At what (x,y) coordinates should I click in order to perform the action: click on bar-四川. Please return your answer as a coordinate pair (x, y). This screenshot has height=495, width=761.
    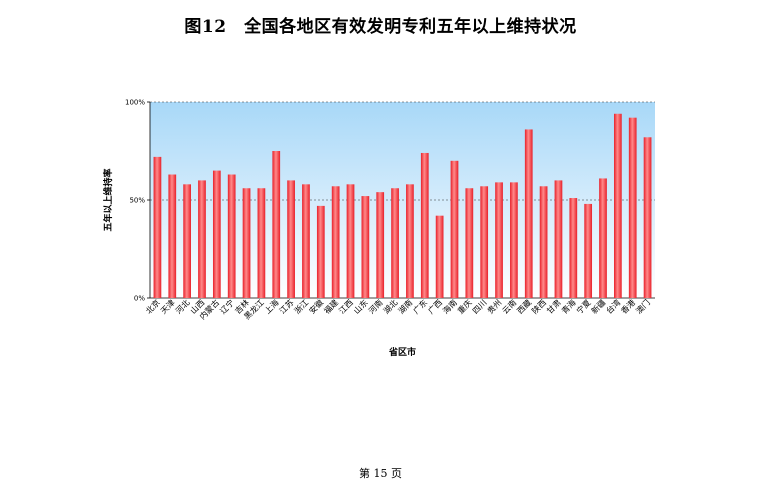
    Looking at the image, I should click on (484, 242).